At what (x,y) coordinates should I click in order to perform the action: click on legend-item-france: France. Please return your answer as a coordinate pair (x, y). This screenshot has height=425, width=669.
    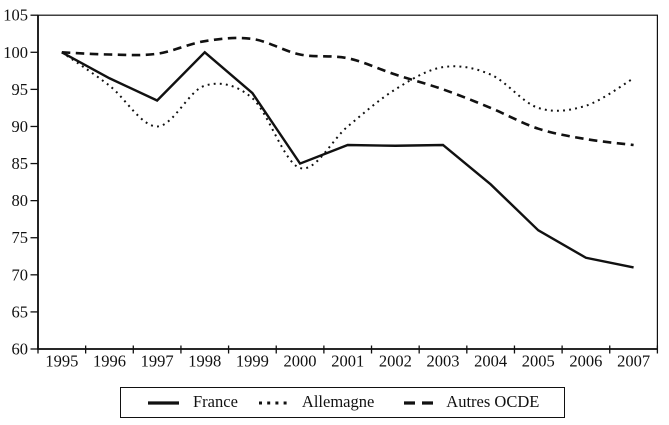
    Looking at the image, I should click on (192, 402).